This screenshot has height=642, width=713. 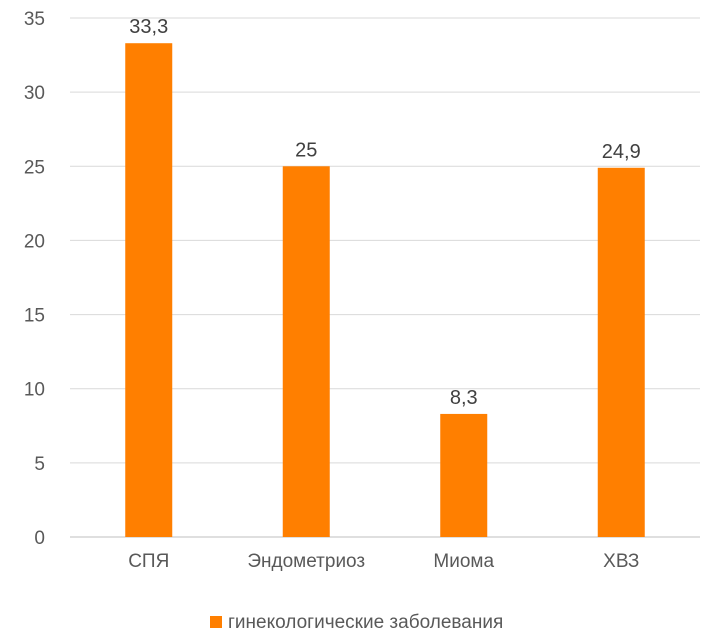 I want to click on data-label: 8,3, so click(x=464, y=398).